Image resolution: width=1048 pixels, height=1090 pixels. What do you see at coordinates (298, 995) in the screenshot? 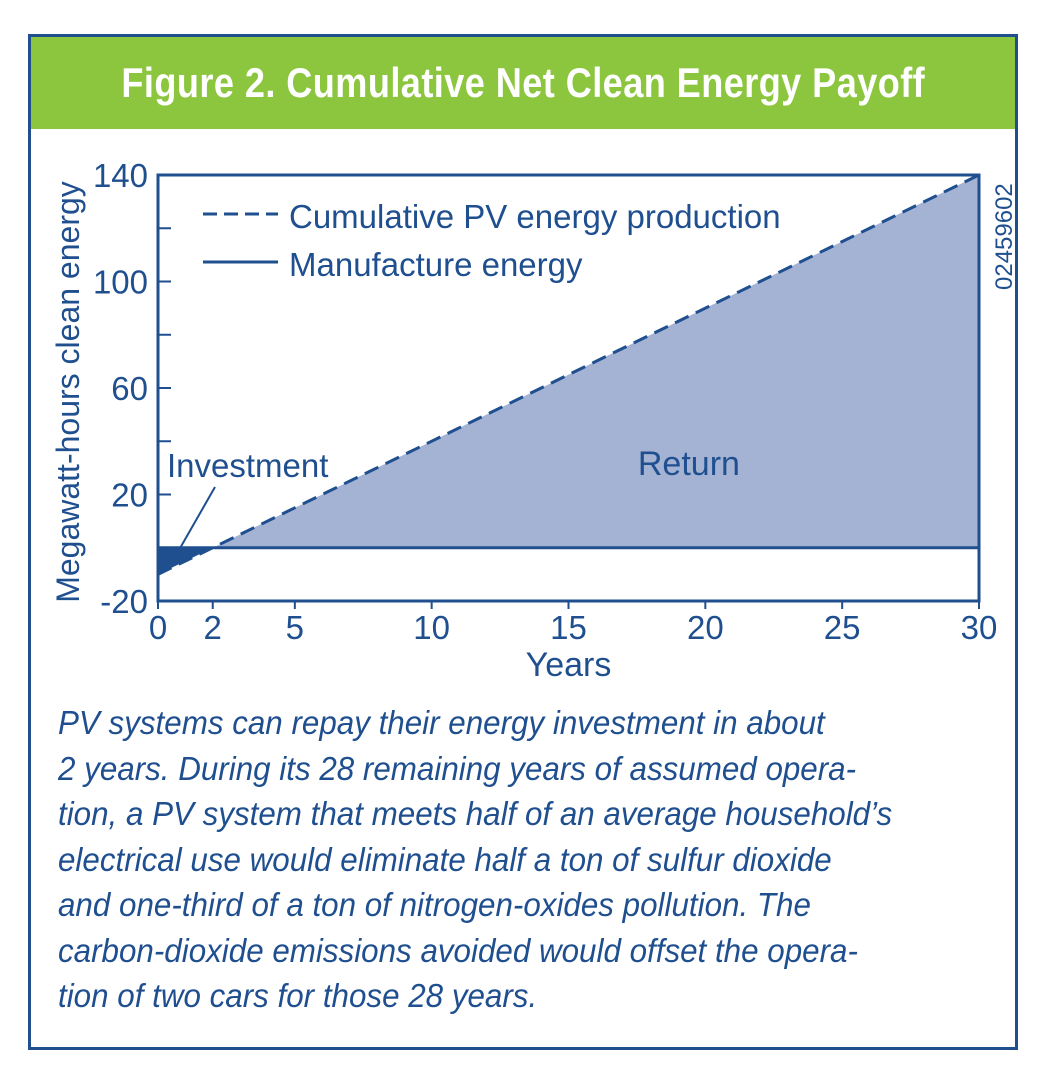
I see `caption-line: tion of two cars for those 28 years.` at bounding box center [298, 995].